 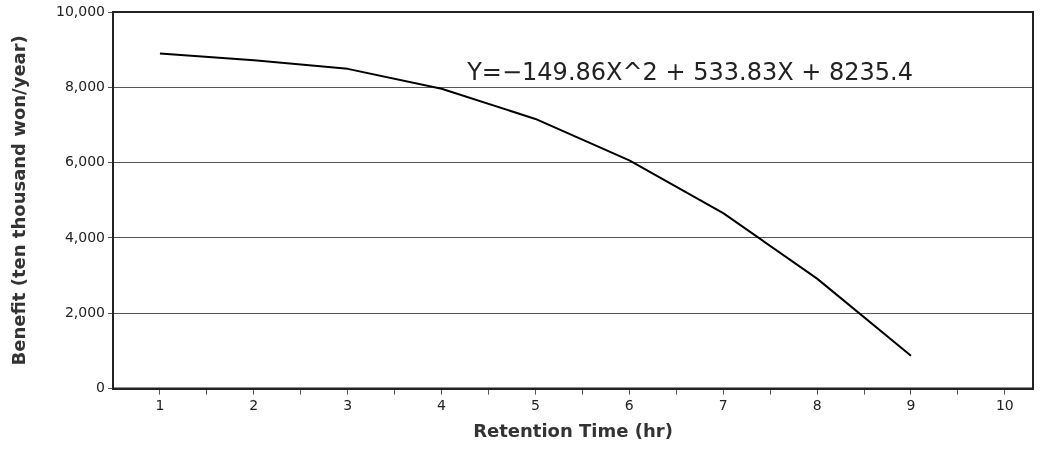 What do you see at coordinates (19, 200) in the screenshot?
I see `y-axis-title: Benefit (ten thousand won/year)` at bounding box center [19, 200].